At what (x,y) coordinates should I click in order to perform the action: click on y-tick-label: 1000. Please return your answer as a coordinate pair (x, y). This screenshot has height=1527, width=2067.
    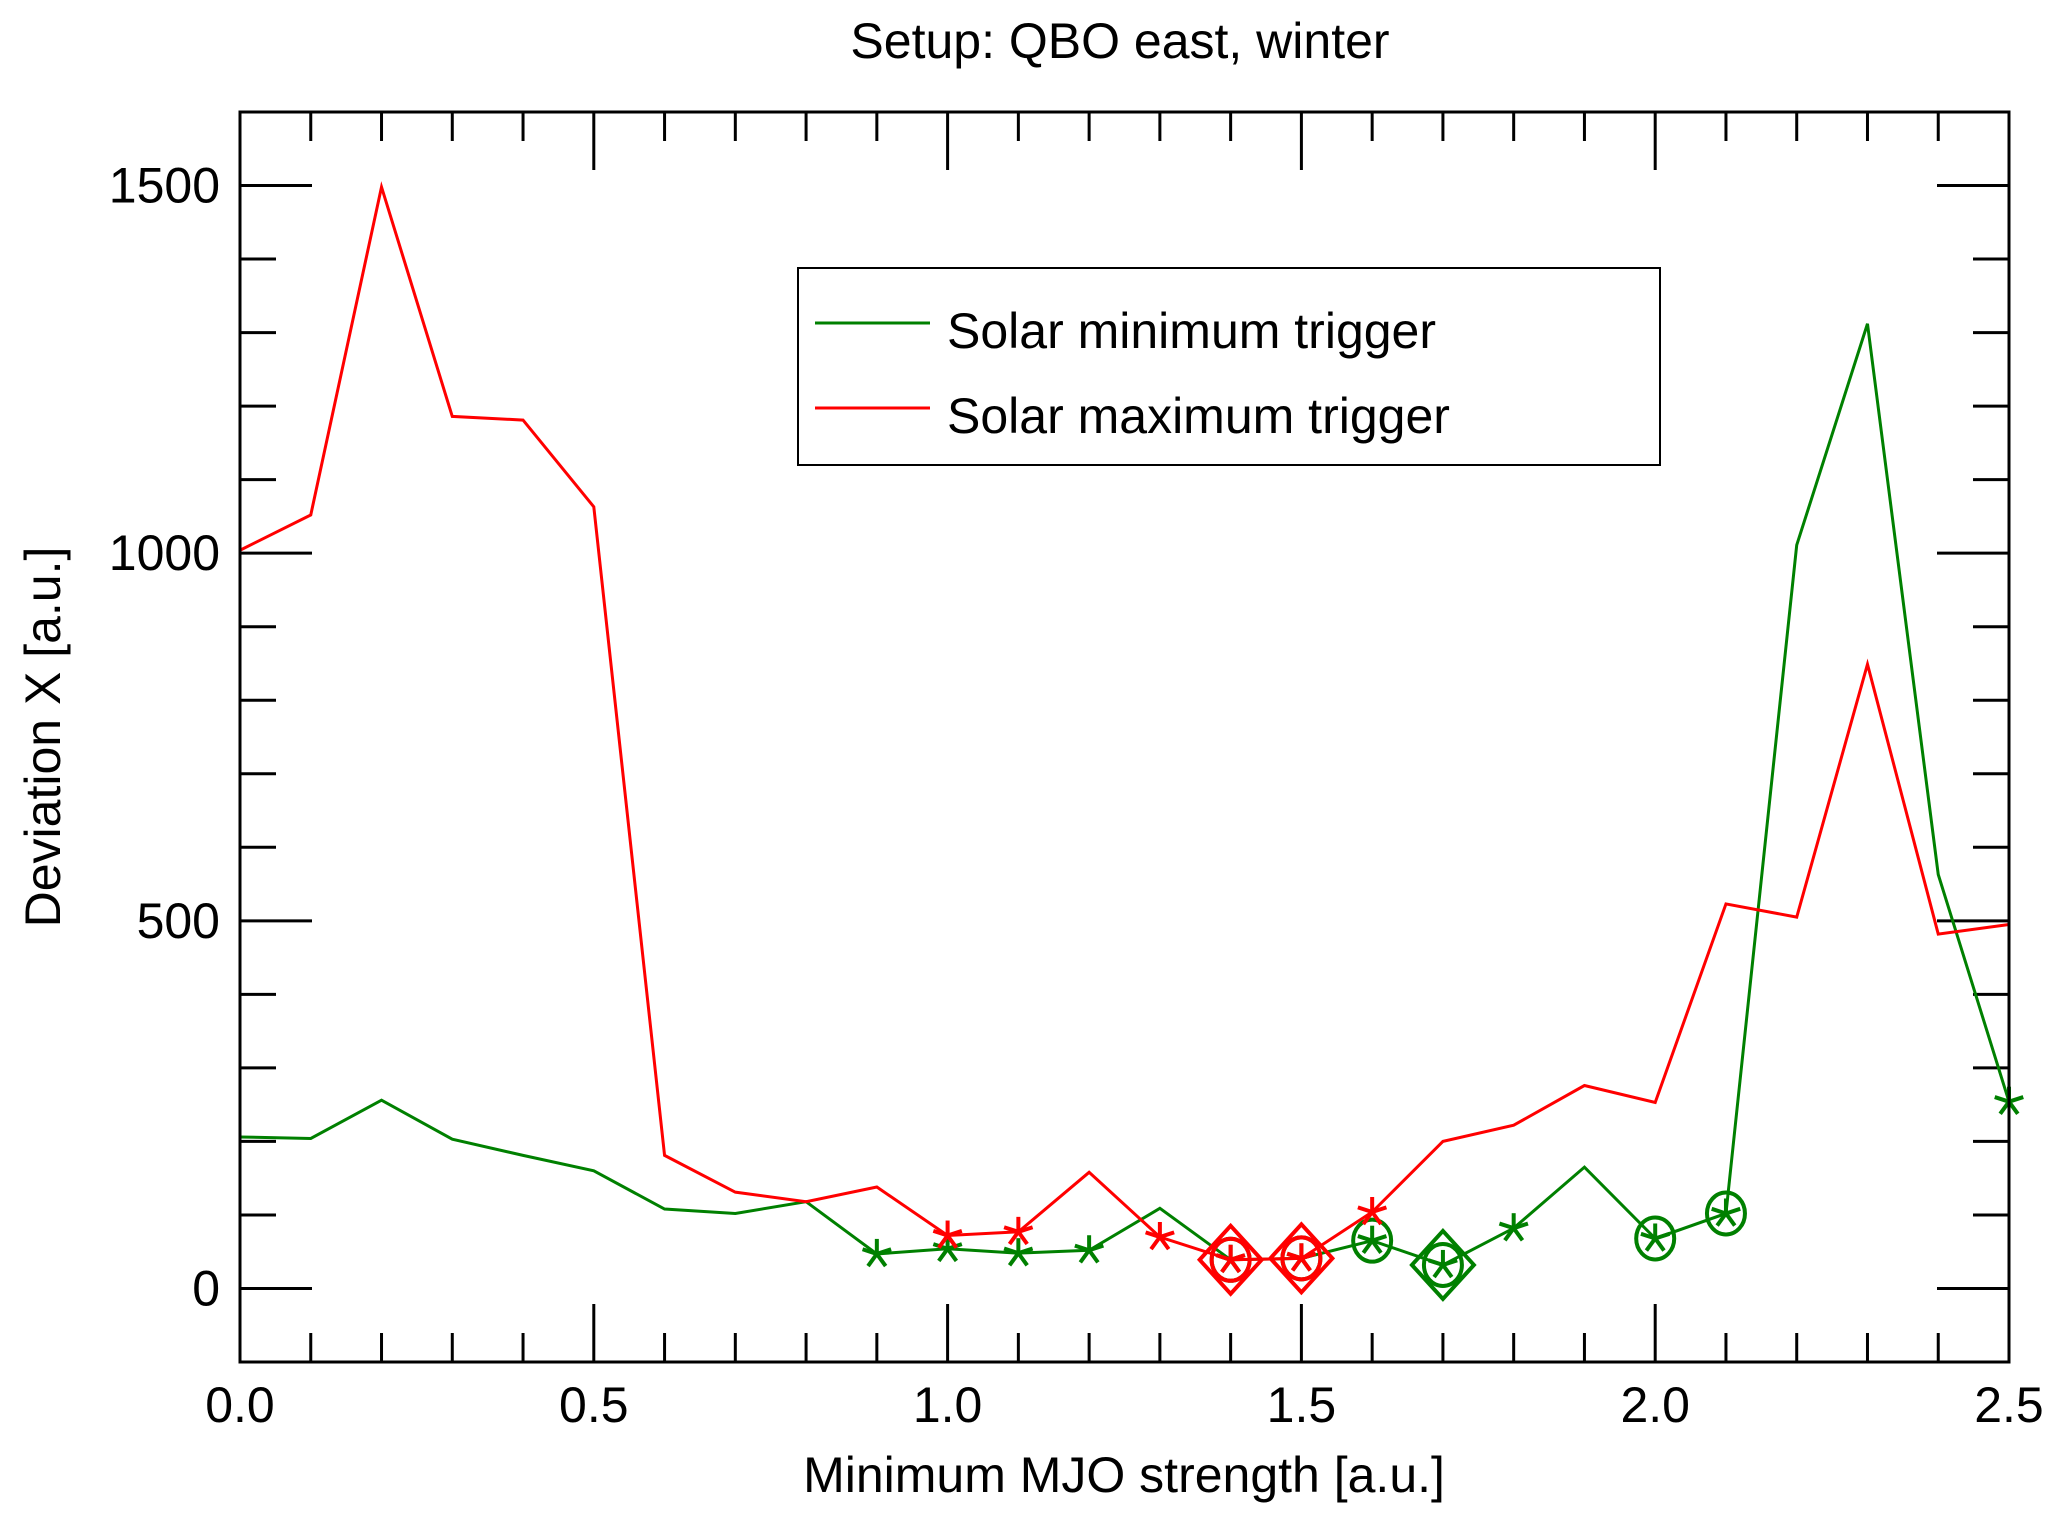
    Looking at the image, I should click on (164, 553).